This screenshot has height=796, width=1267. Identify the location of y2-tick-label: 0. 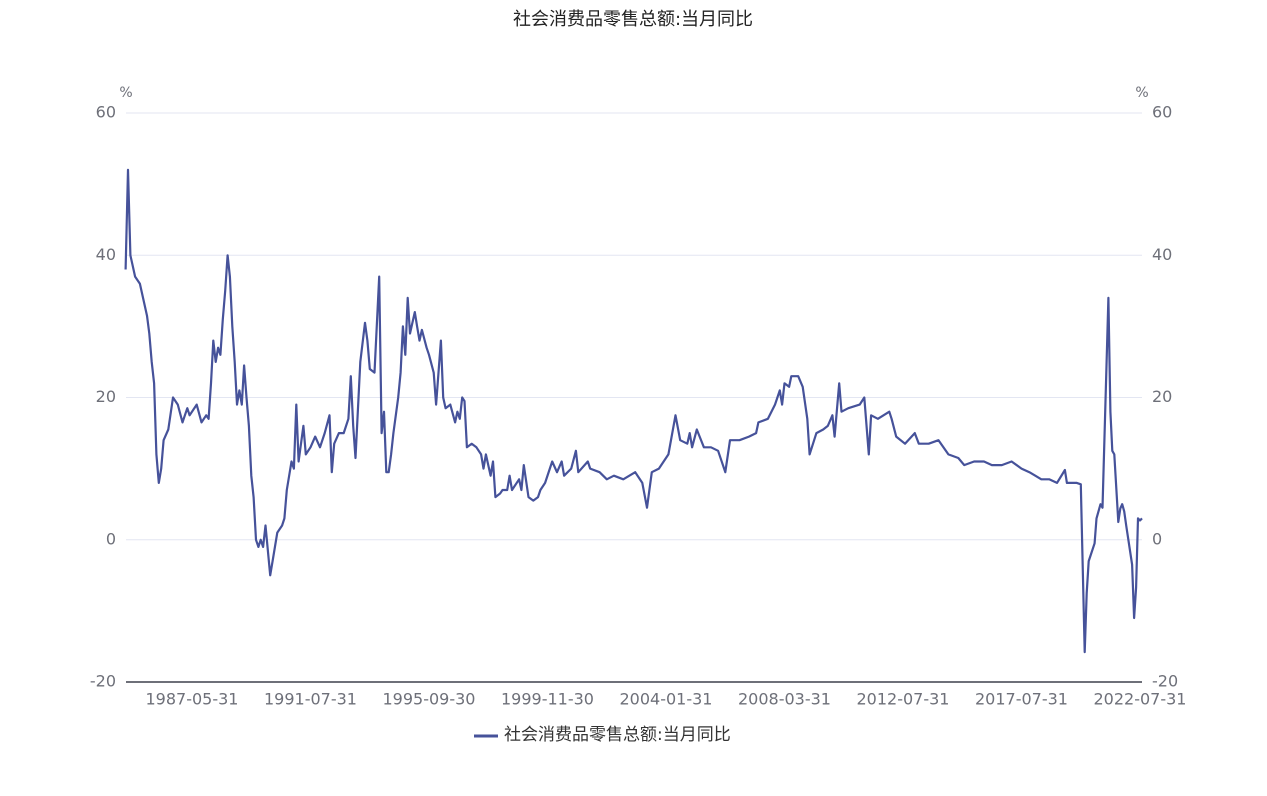
(1157, 538).